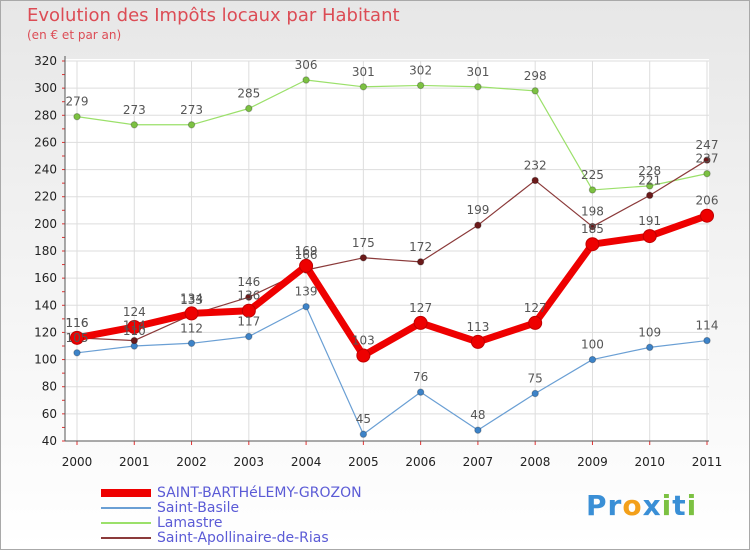 The image size is (750, 550). Describe the element at coordinates (707, 145) in the screenshot. I see `data-label: 247` at that location.